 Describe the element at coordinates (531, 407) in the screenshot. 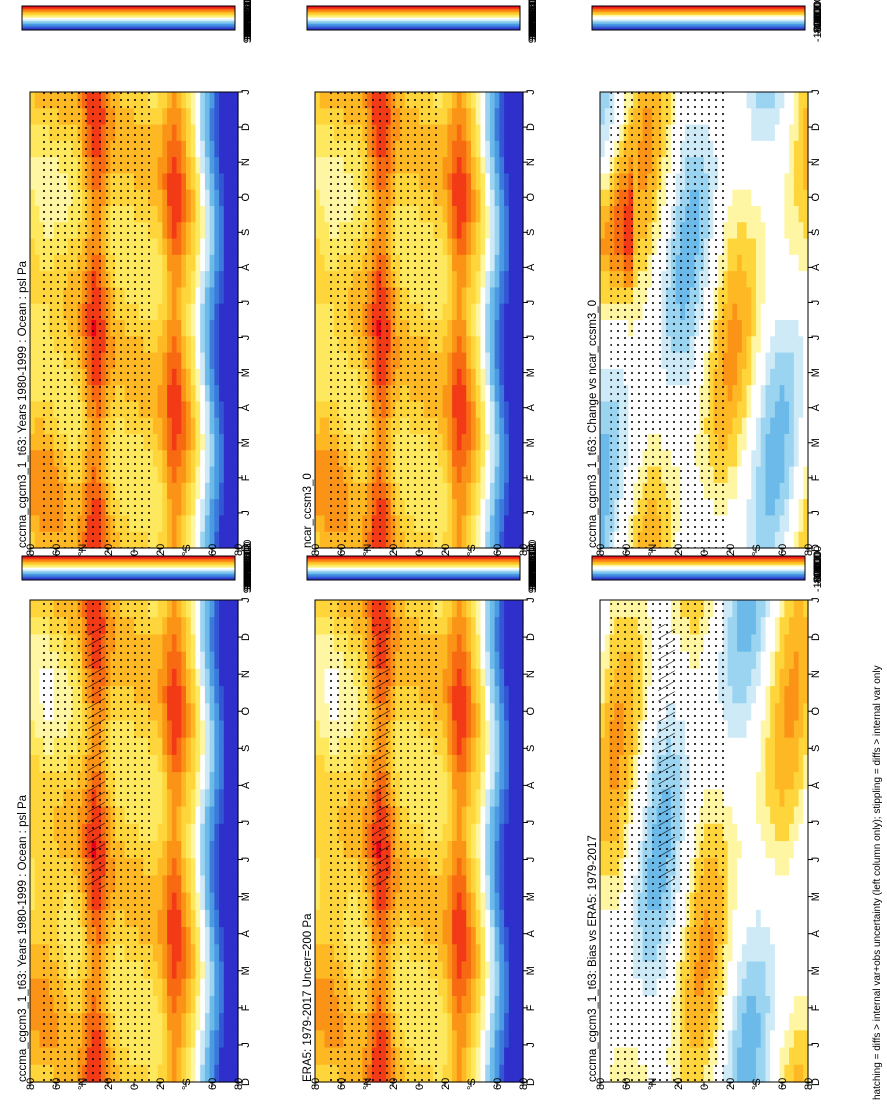

I see `time-tick-label: A` at that location.